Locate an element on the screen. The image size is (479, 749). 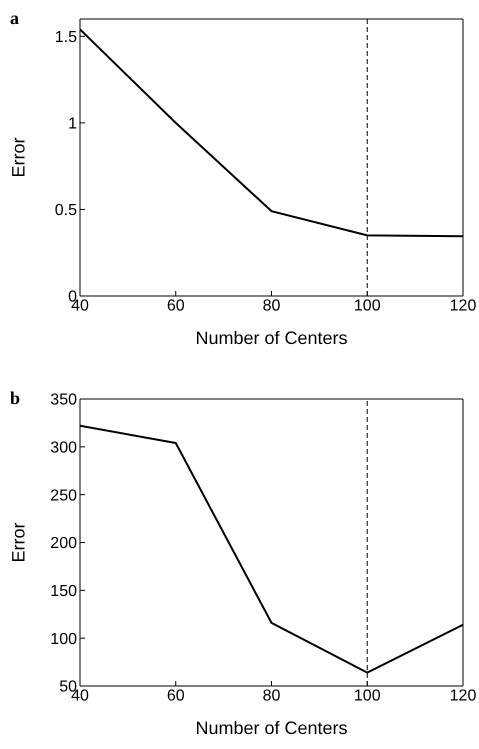
y-tick-label: 0.5 is located at coordinates (66, 211).